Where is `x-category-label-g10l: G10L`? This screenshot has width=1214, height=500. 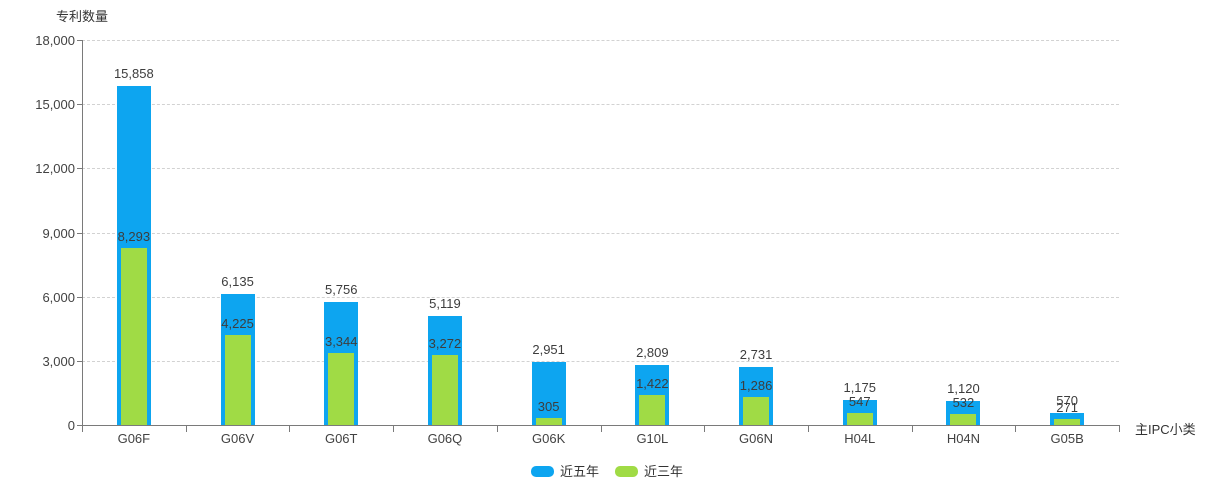
x-category-label-g10l: G10L is located at coordinates (652, 438).